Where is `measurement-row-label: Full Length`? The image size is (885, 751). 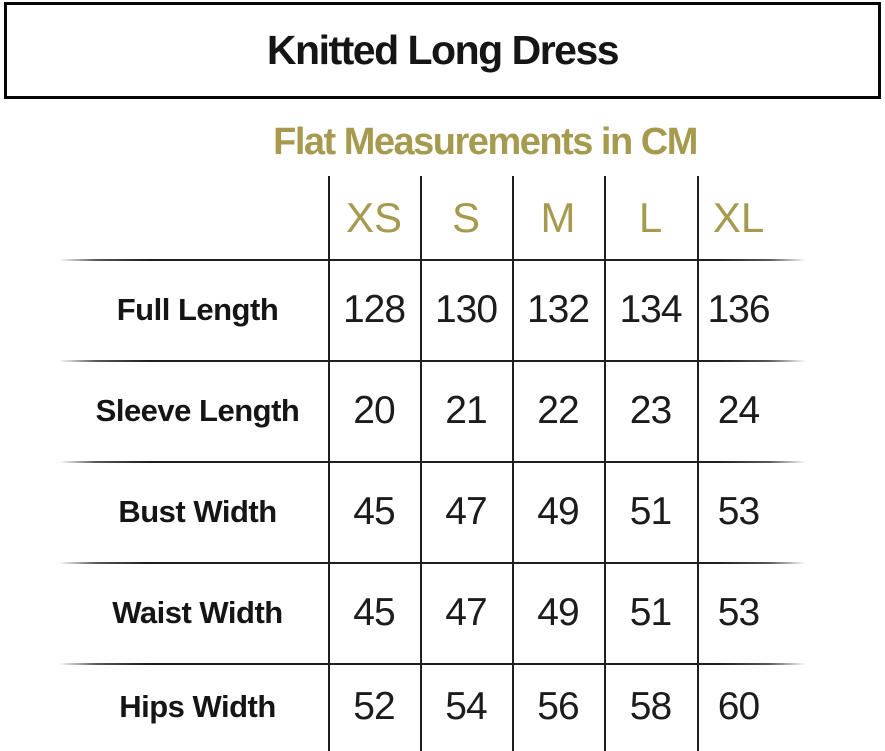
measurement-row-label: Full Length is located at coordinates (197, 309).